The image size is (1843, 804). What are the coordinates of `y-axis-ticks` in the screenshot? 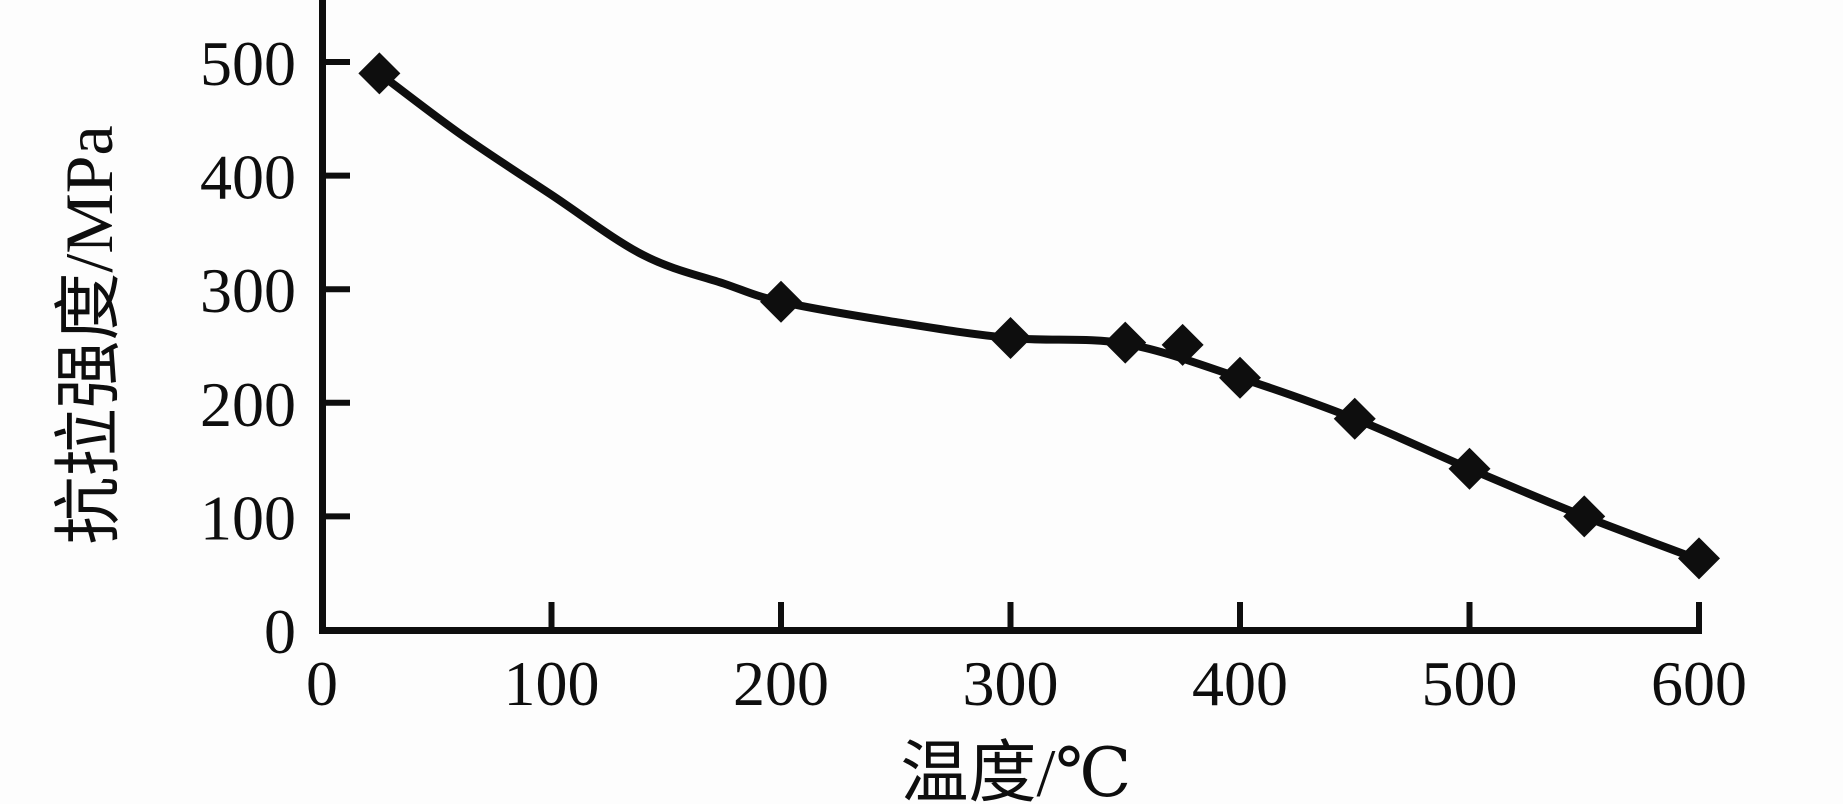 It's located at (337, 289).